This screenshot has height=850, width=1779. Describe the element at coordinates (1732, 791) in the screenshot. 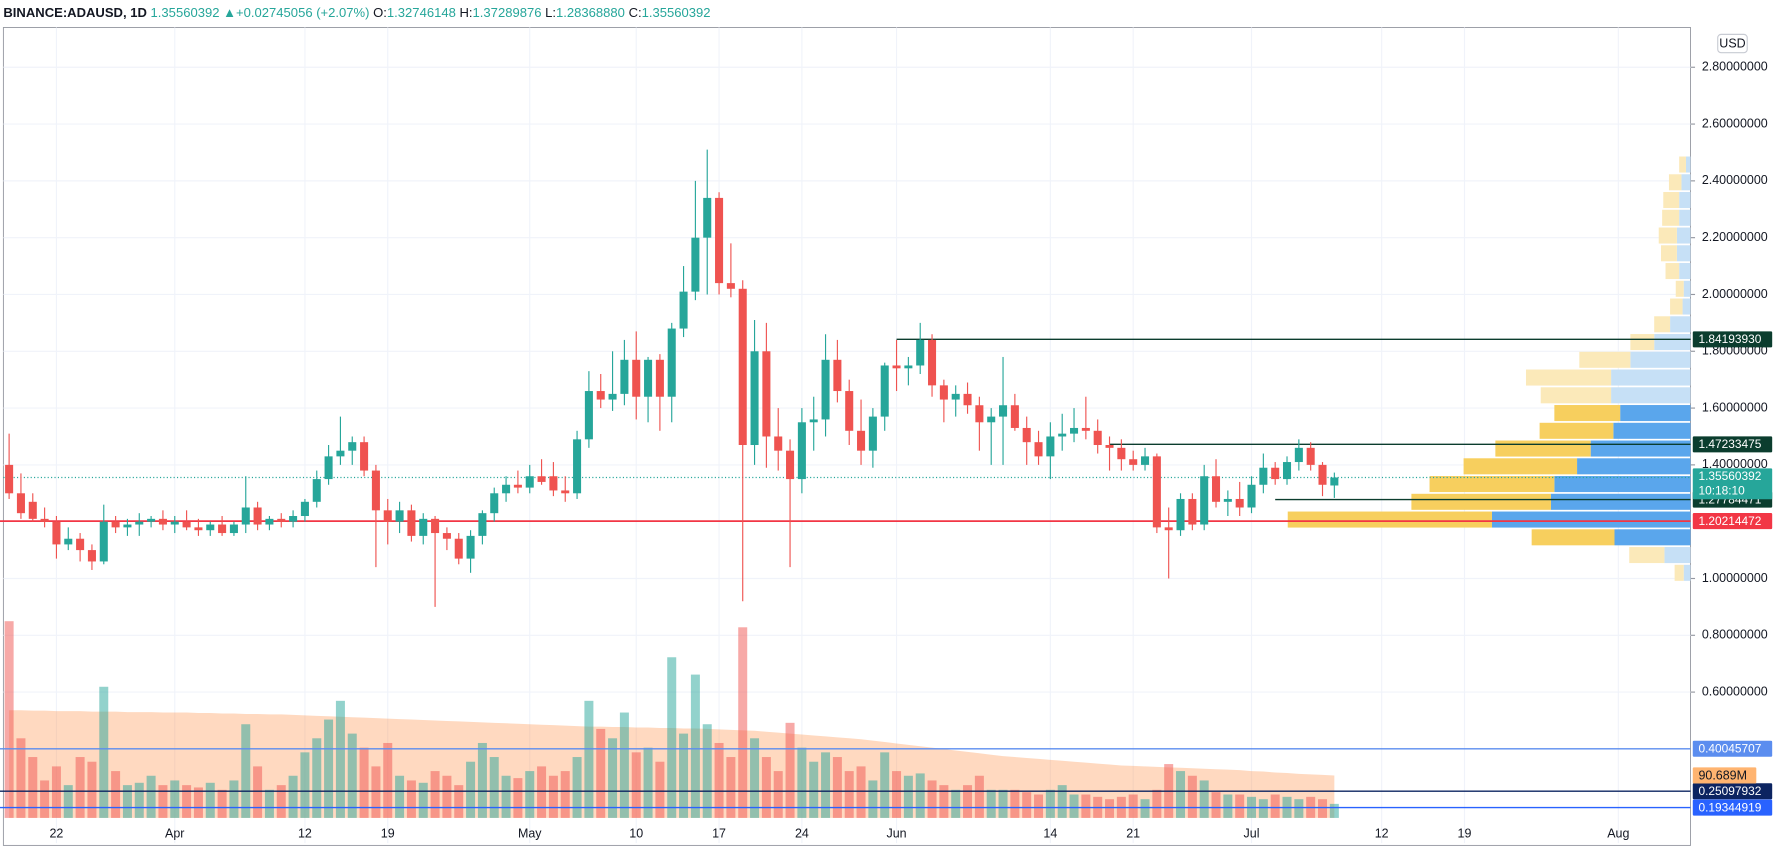

I see `level-label-badge` at that location.